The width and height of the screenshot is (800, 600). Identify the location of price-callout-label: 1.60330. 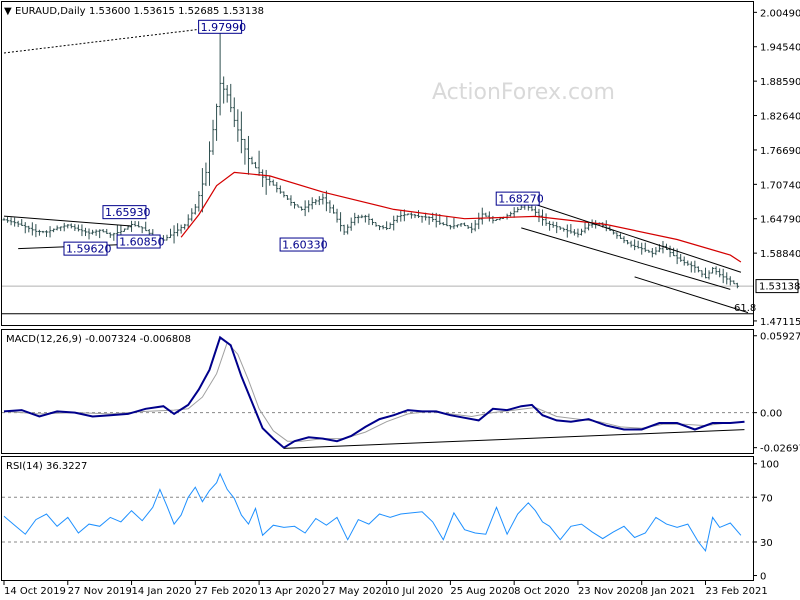
(305, 245).